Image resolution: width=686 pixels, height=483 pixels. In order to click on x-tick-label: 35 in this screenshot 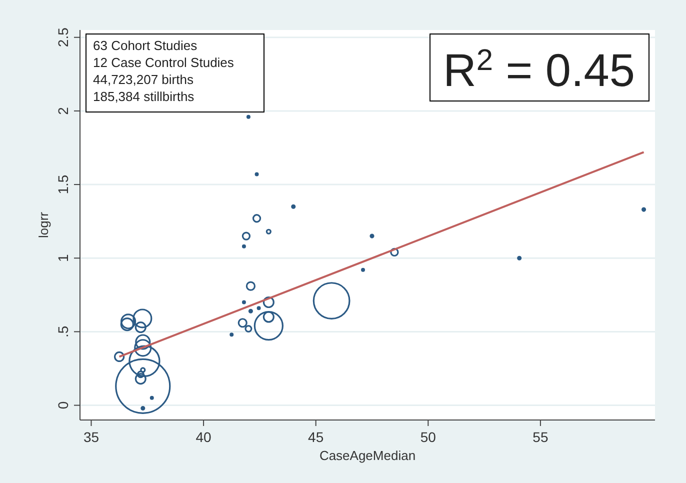, I will do `click(91, 437)`.